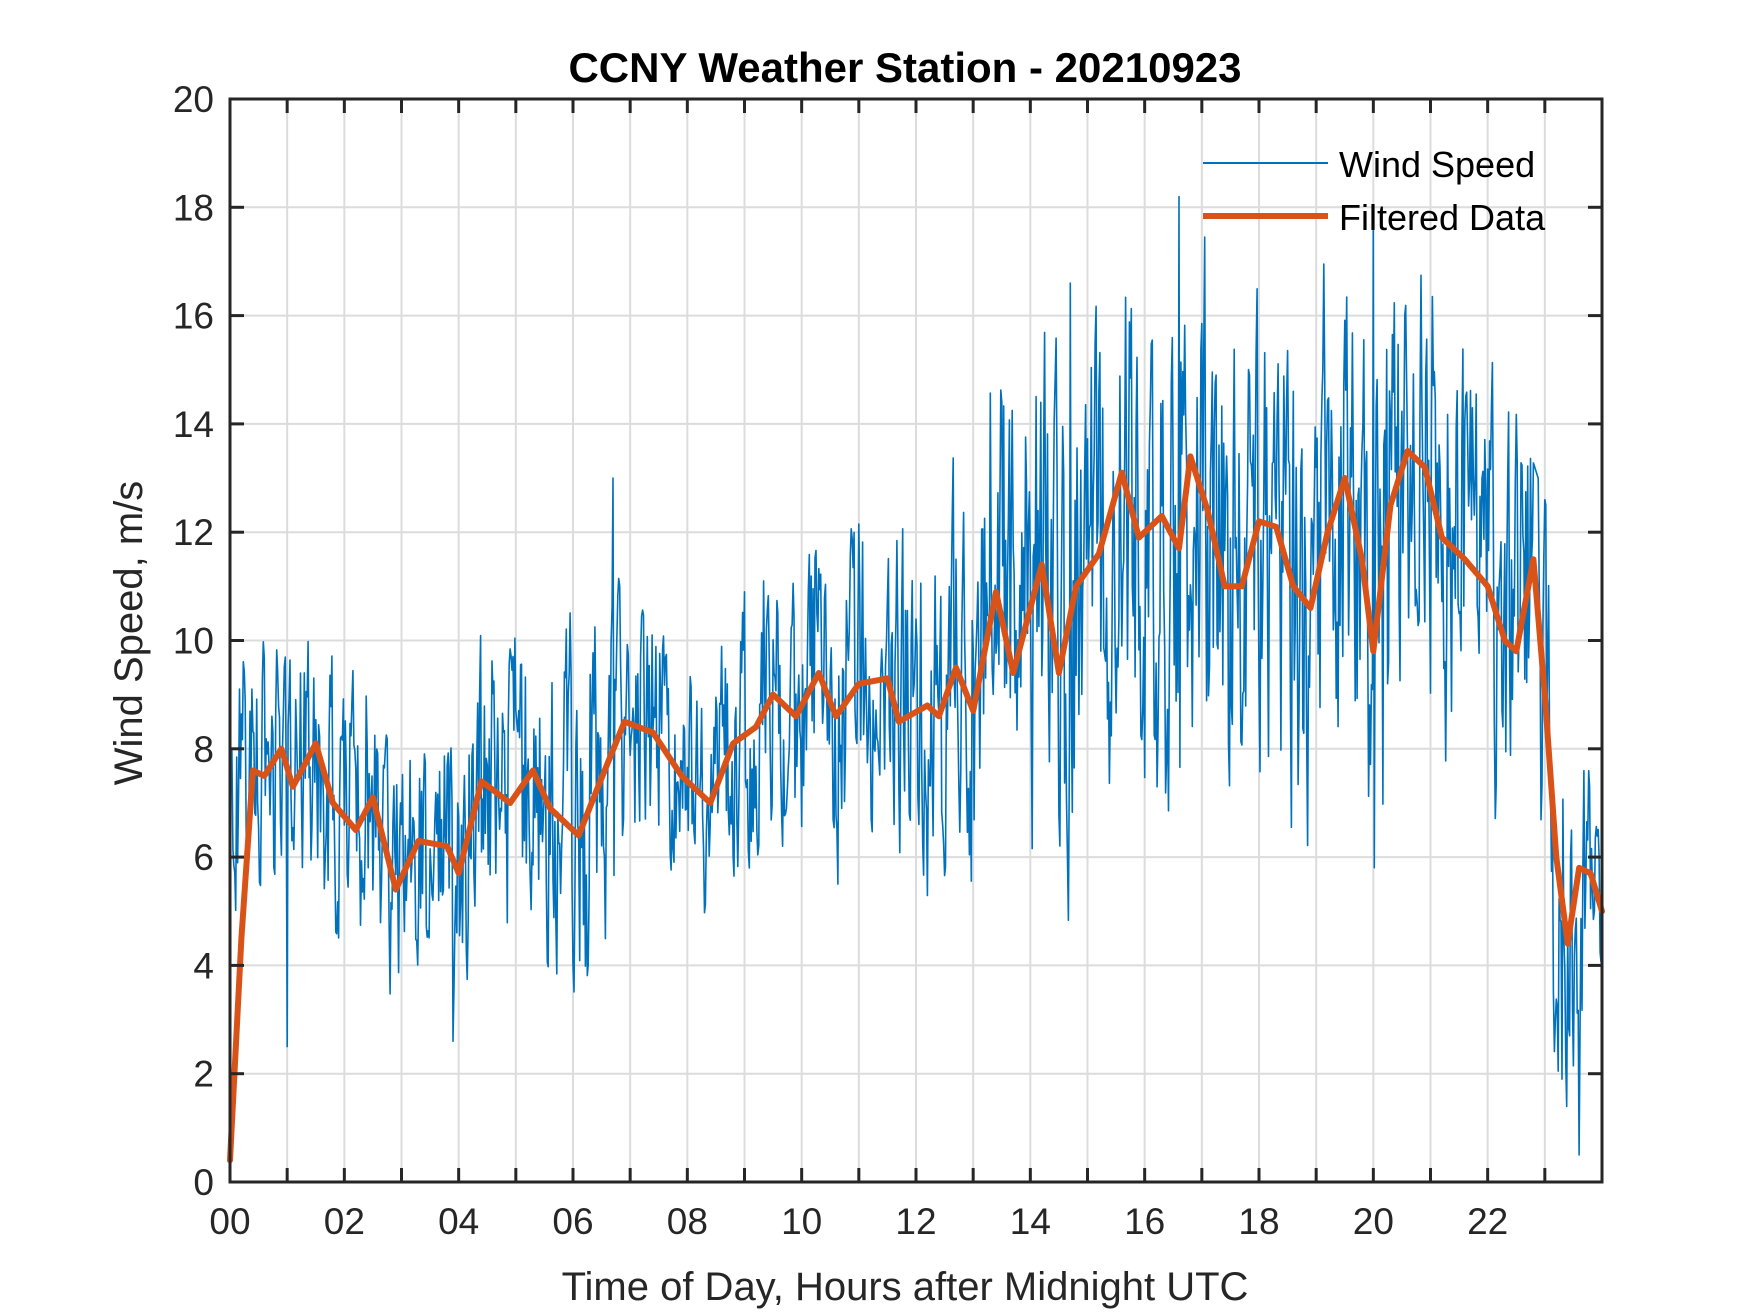  I want to click on x-tick-label: 12, so click(915, 1221).